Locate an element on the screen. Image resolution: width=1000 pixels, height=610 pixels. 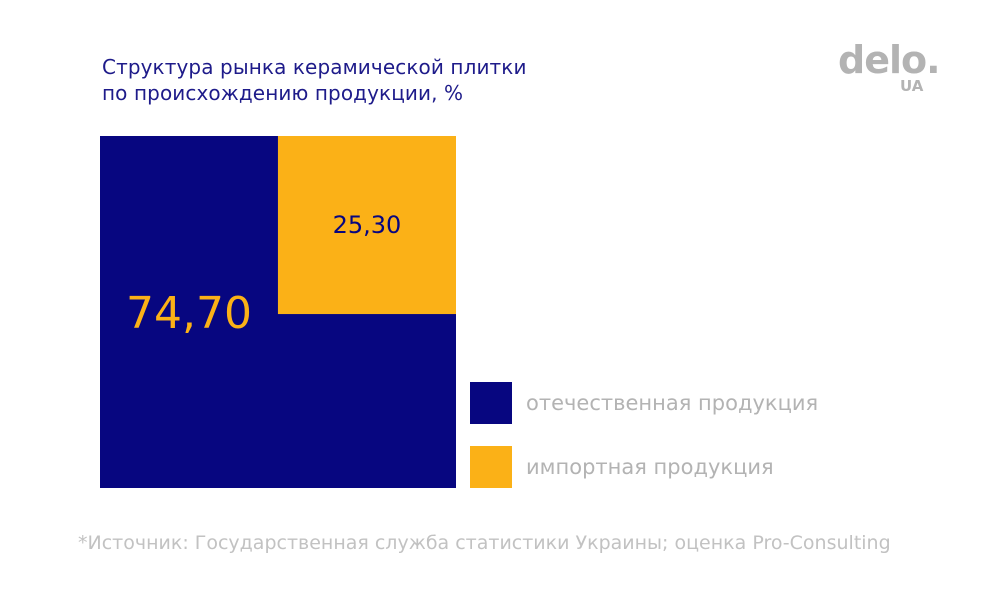
legend-item-domestic: отечественная продукция is located at coordinates (670, 404).